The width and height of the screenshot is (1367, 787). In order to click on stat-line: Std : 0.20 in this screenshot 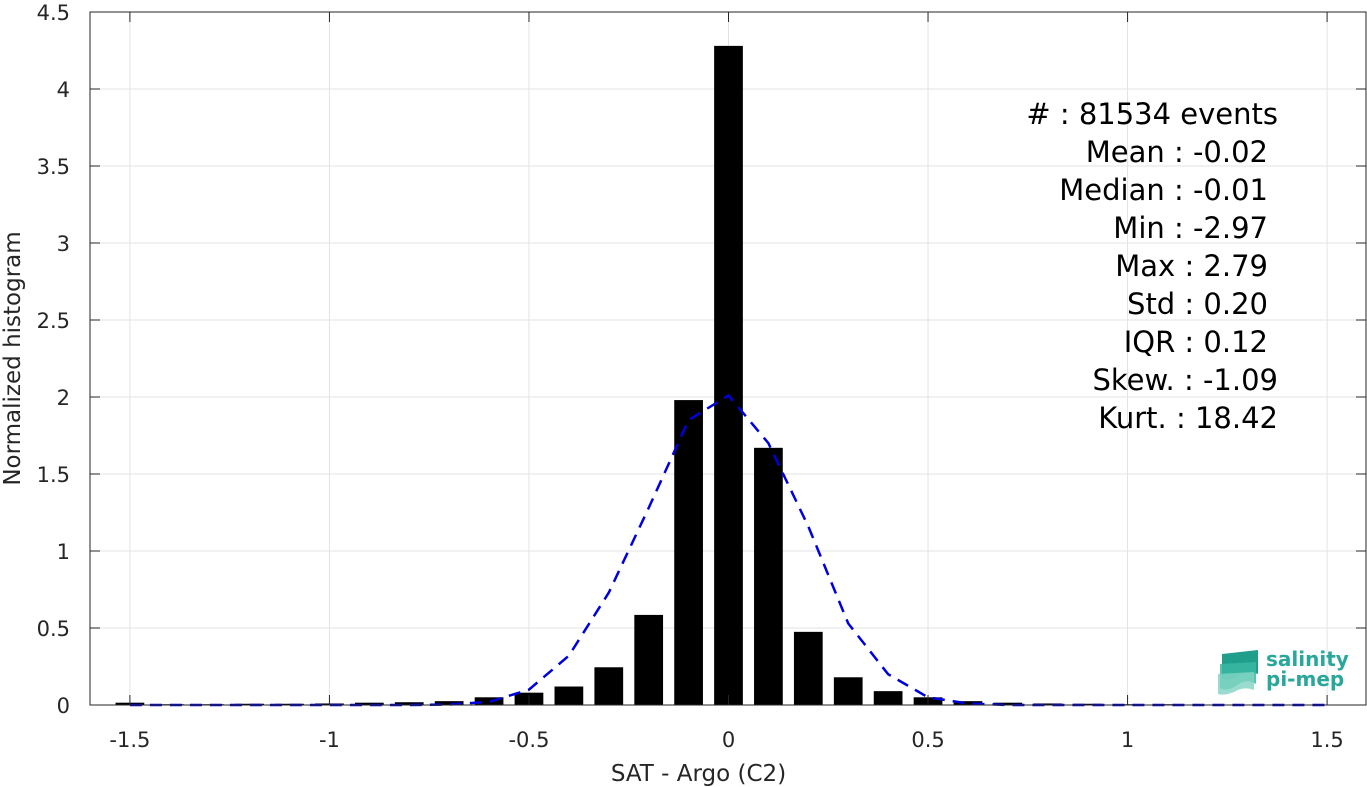, I will do `click(1197, 304)`.